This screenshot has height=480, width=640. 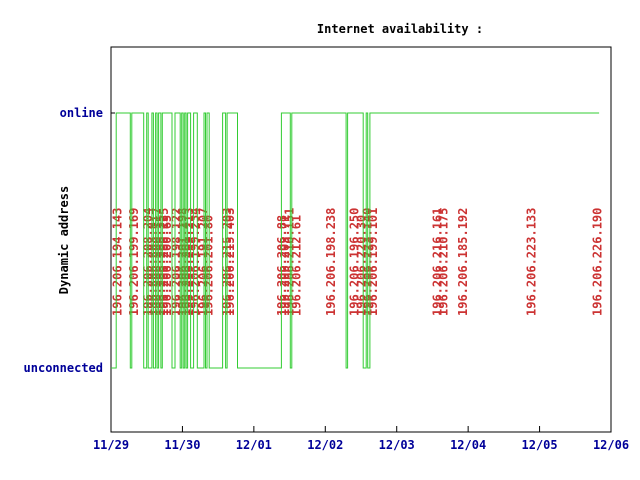 I want to click on x-tick-label: 12/02, so click(x=325, y=445).